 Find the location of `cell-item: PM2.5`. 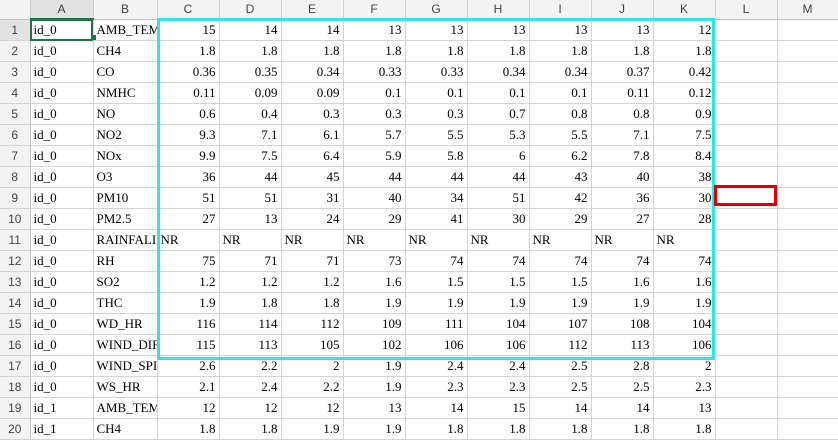

cell-item: PM2.5 is located at coordinates (125, 219).